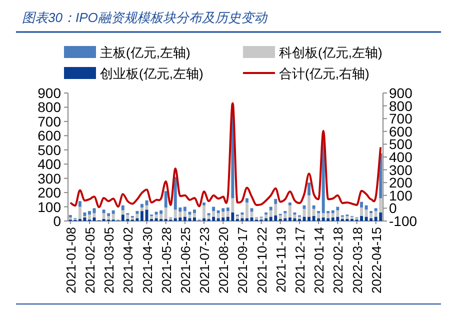  What do you see at coordinates (204, 260) in the screenshot?
I see `x-tick-label: 2021-07-23` at bounding box center [204, 260].